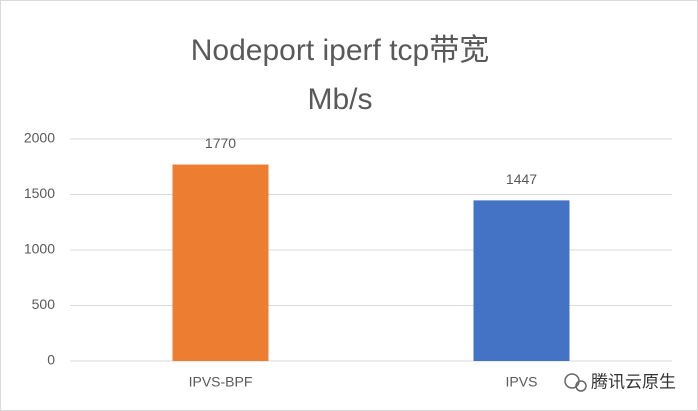 This screenshot has width=698, height=411. Describe the element at coordinates (339, 99) in the screenshot. I see `chart-subtitle: Mb/s` at that location.